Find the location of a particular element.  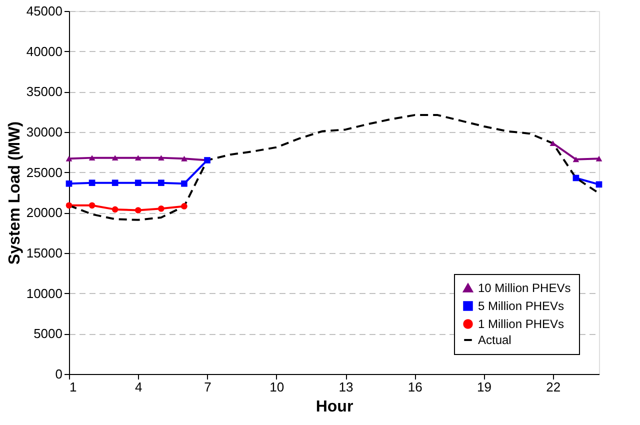

legend-label: 1 Million PHEVs is located at coordinates (521, 324).